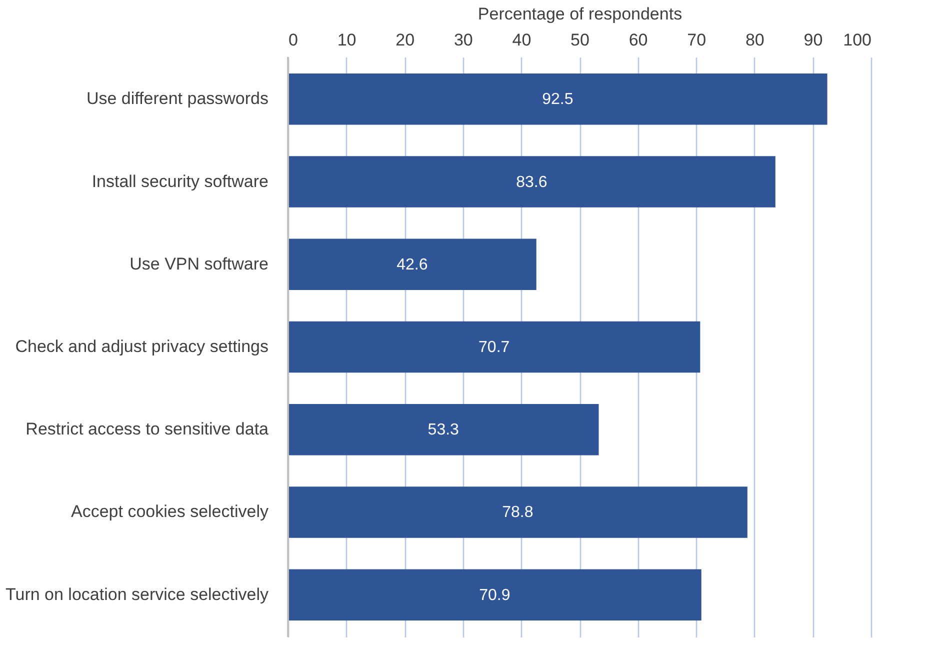 This screenshot has height=661, width=929. Describe the element at coordinates (813, 40) in the screenshot. I see `x-tick-label: 90` at that location.